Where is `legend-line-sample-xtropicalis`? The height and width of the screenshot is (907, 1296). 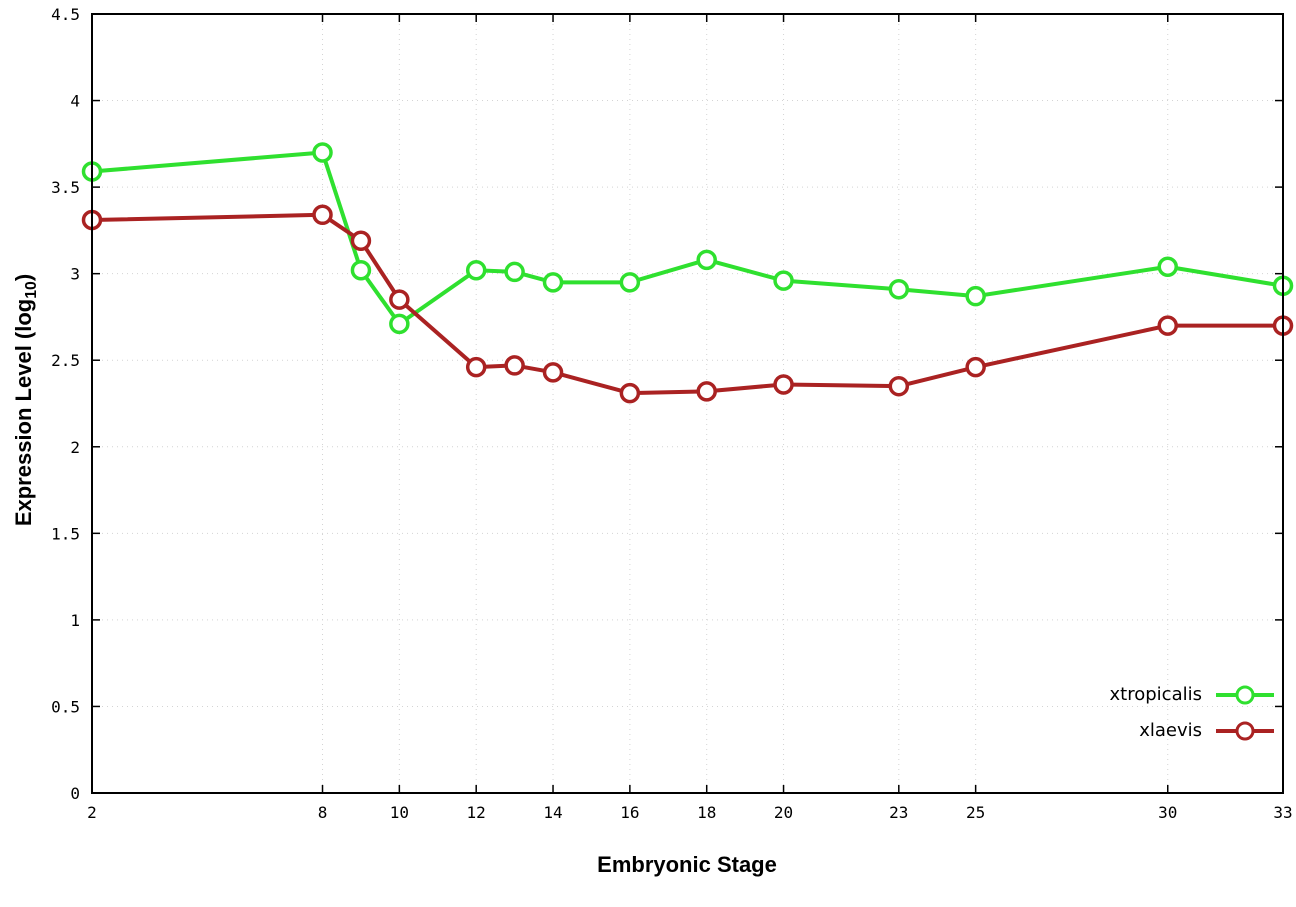
legend-line-sample-xtropicalis is located at coordinates (1245, 694).